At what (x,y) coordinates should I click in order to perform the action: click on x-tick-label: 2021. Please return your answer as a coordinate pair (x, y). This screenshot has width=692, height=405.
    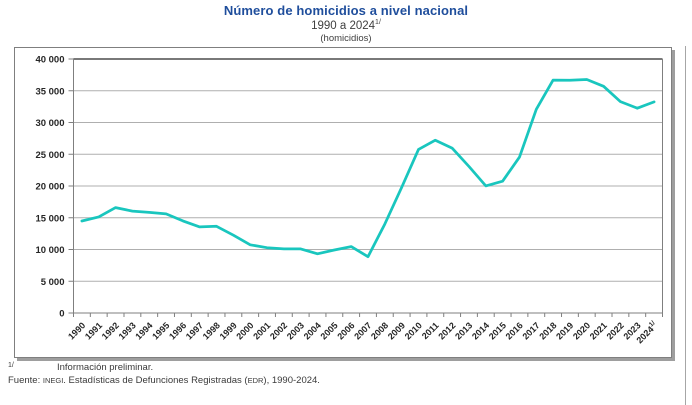
    Looking at the image, I should click on (598, 330).